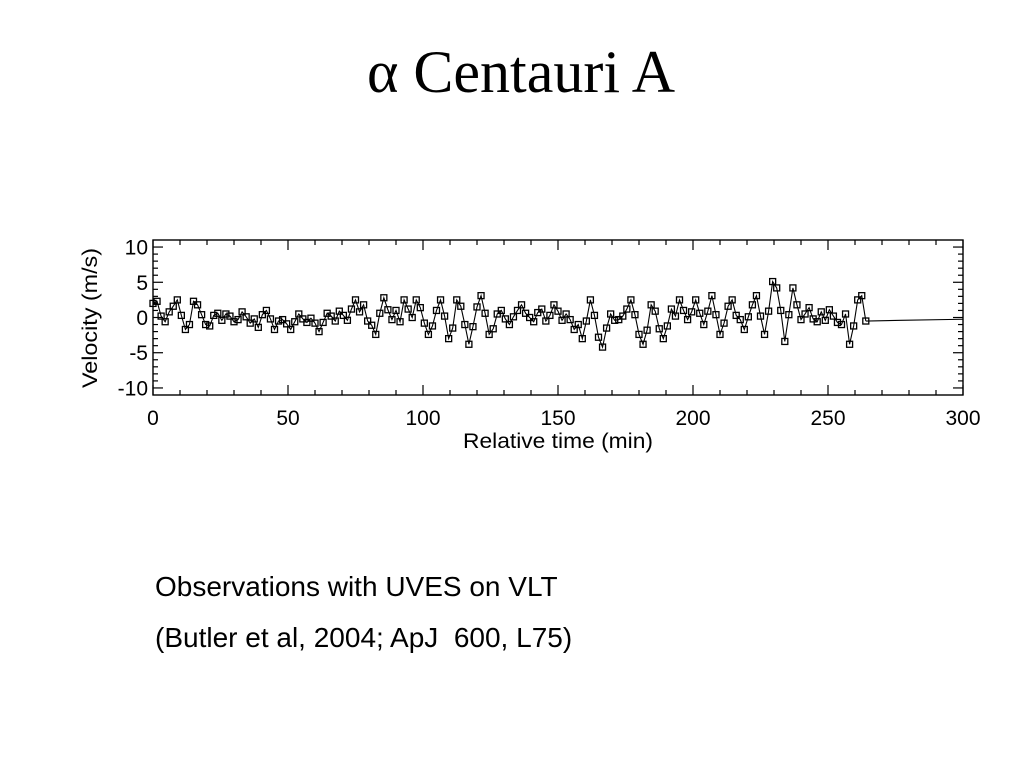 This screenshot has width=1024, height=768. I want to click on x-tick-label: 0, so click(153, 418).